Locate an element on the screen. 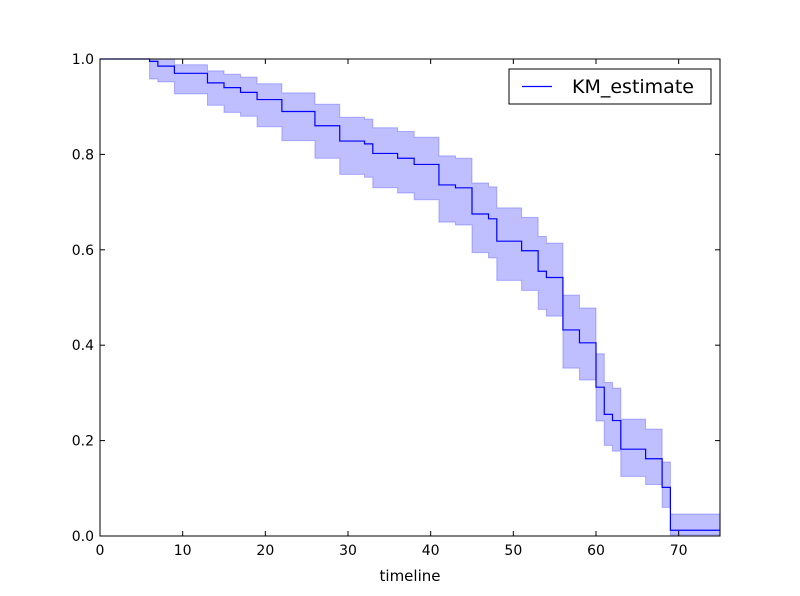  y-tick-label: 0.4 is located at coordinates (83, 346).